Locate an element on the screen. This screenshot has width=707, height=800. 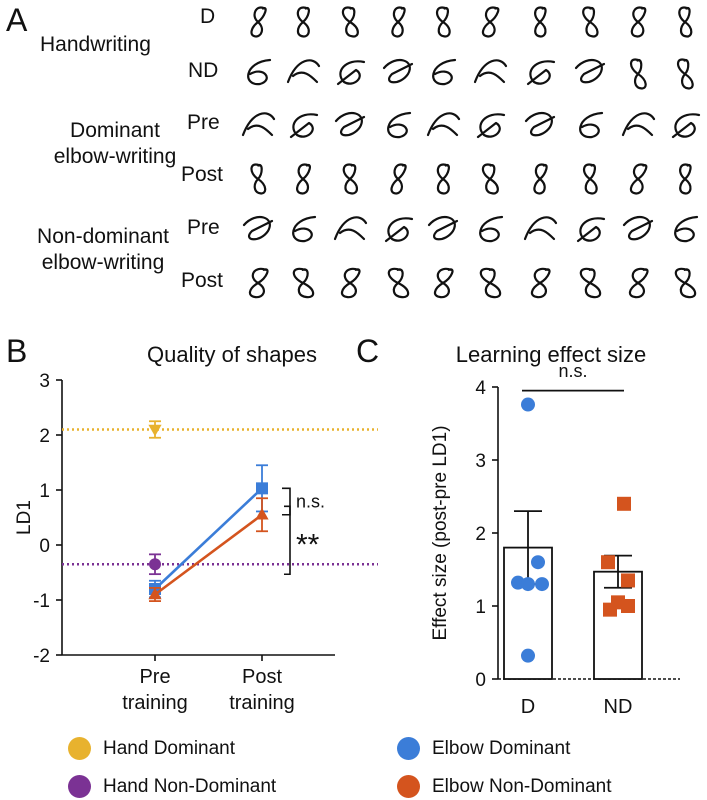
y-tick-label: 3 is located at coordinates (480, 461).